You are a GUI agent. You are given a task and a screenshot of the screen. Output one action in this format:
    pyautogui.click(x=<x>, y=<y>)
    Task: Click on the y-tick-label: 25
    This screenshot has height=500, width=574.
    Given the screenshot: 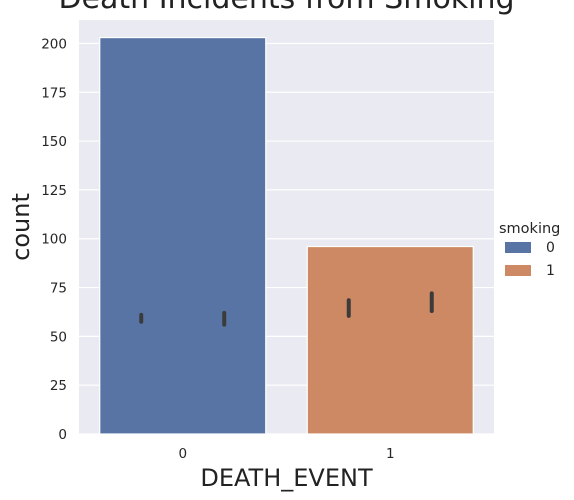 What is the action you would take?
    pyautogui.click(x=58, y=386)
    